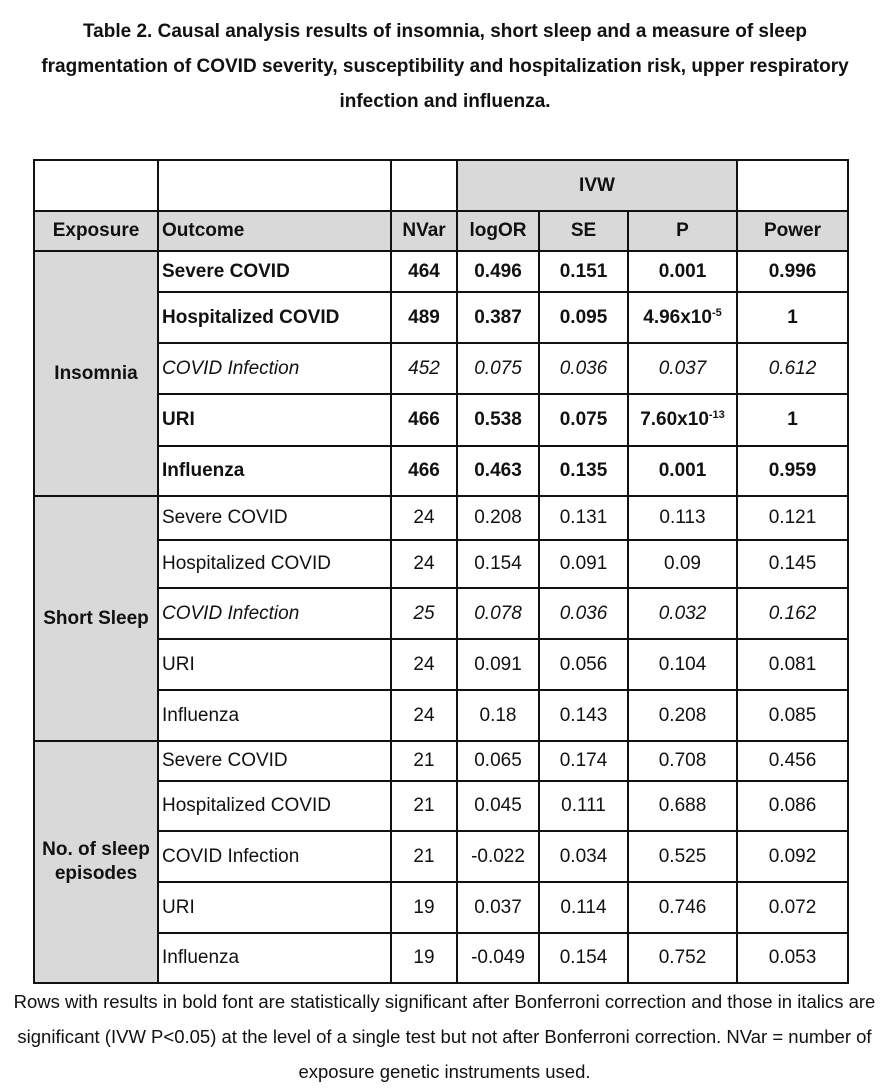 The width and height of the screenshot is (889, 1091). Describe the element at coordinates (424, 715) in the screenshot. I see `nvar-cell: 24` at that location.